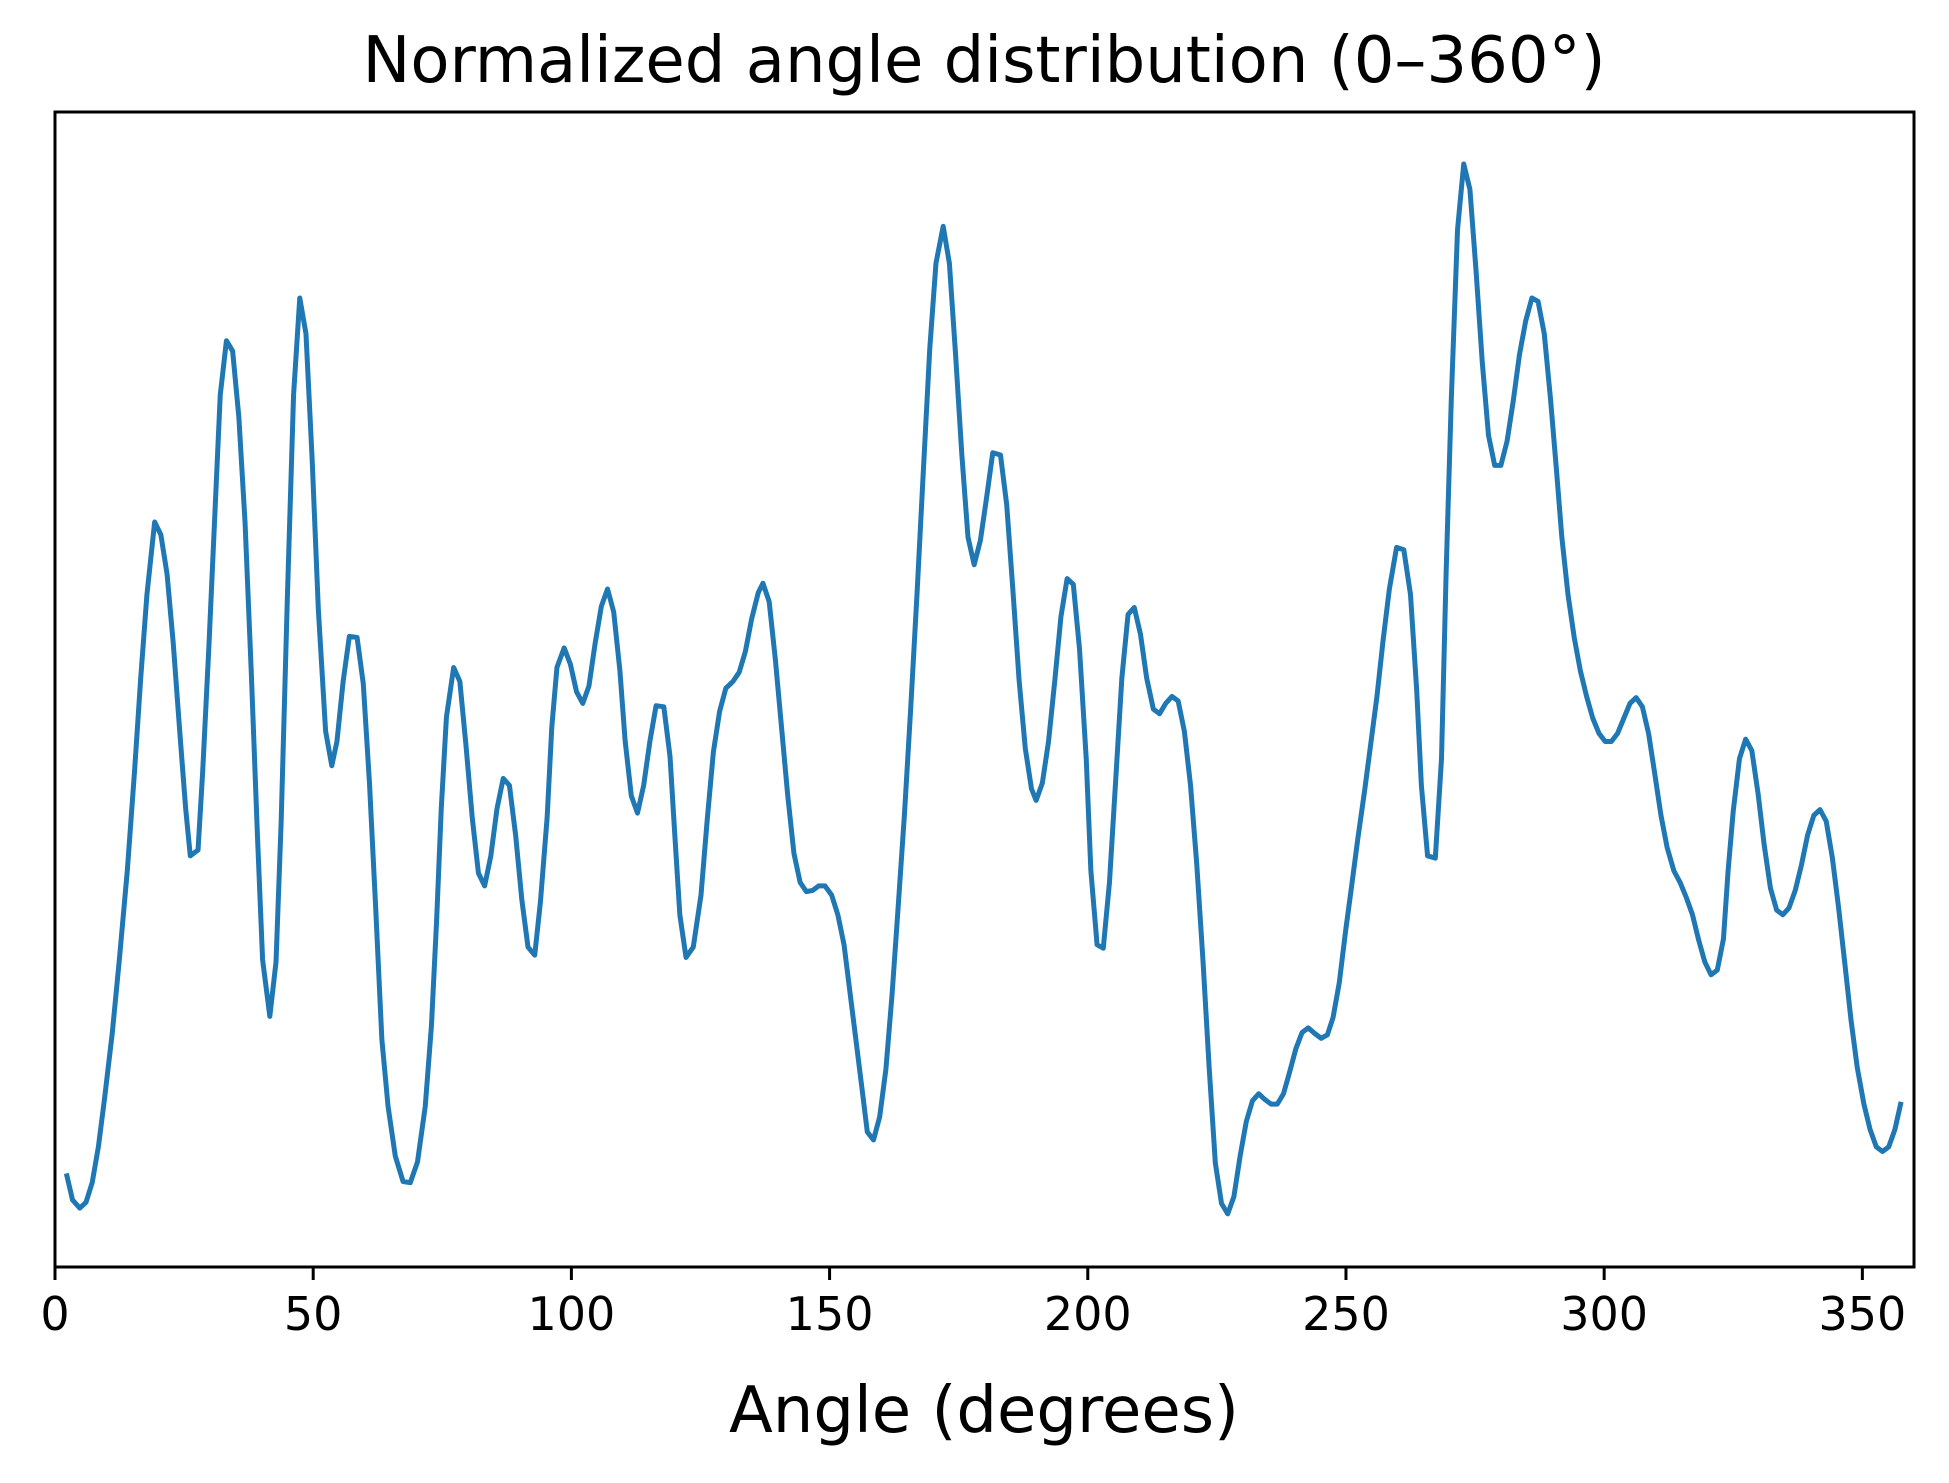 The height and width of the screenshot is (1483, 1949). Describe the element at coordinates (983, 61) in the screenshot. I see `chart-title: Normalized angle distribution (0–360°)` at that location.